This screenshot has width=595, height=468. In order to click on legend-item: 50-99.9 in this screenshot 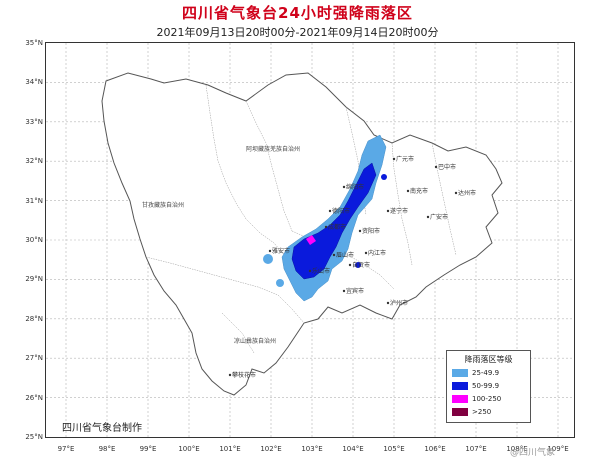, I will do `click(475, 385)`.